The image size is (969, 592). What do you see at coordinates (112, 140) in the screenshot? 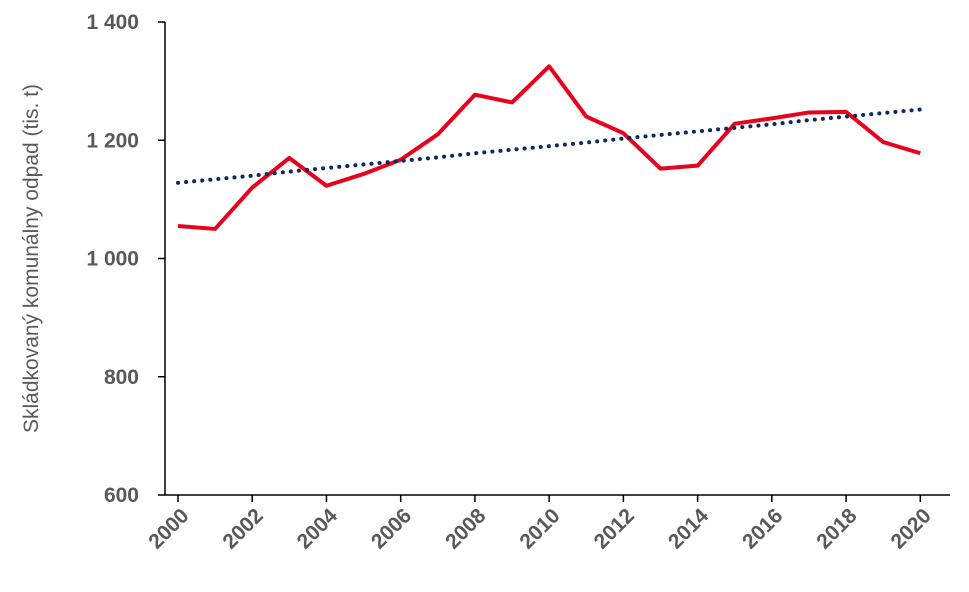
I see `y-tick-label: 1 200` at bounding box center [112, 140].